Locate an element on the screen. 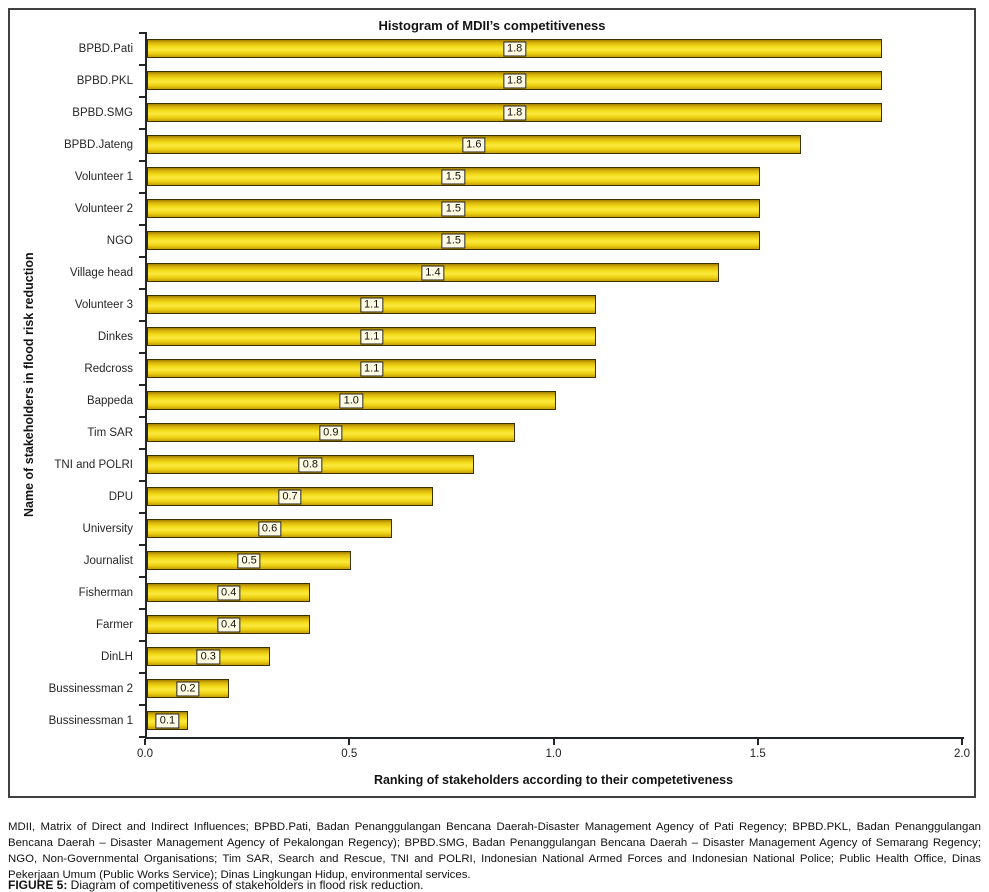 The width and height of the screenshot is (989, 892). bar-value-label: 0.2 is located at coordinates (188, 688).